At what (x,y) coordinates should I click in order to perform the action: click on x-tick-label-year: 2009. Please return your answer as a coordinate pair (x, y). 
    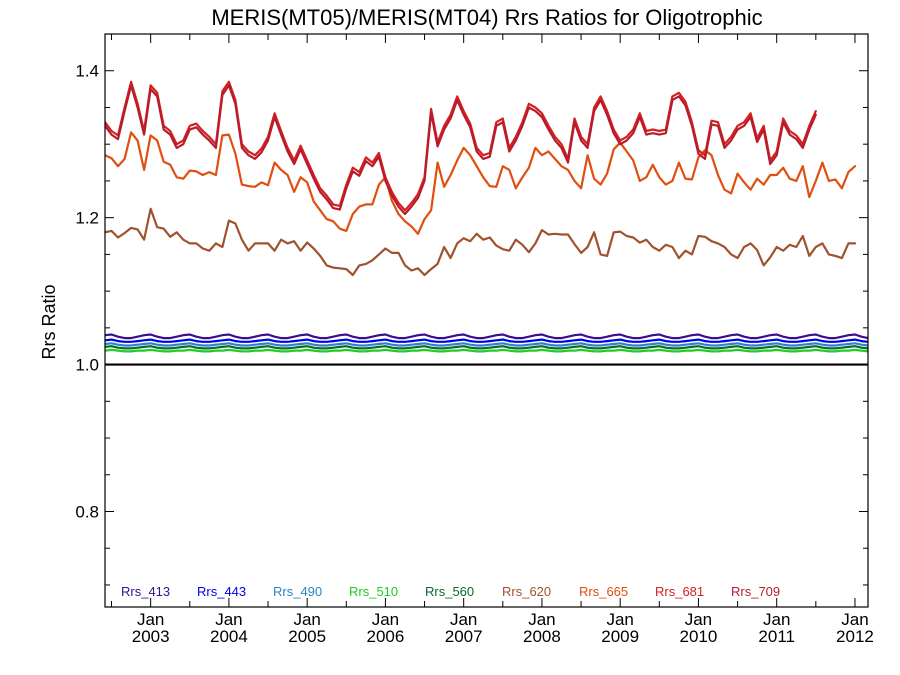
    Looking at the image, I should click on (620, 636).